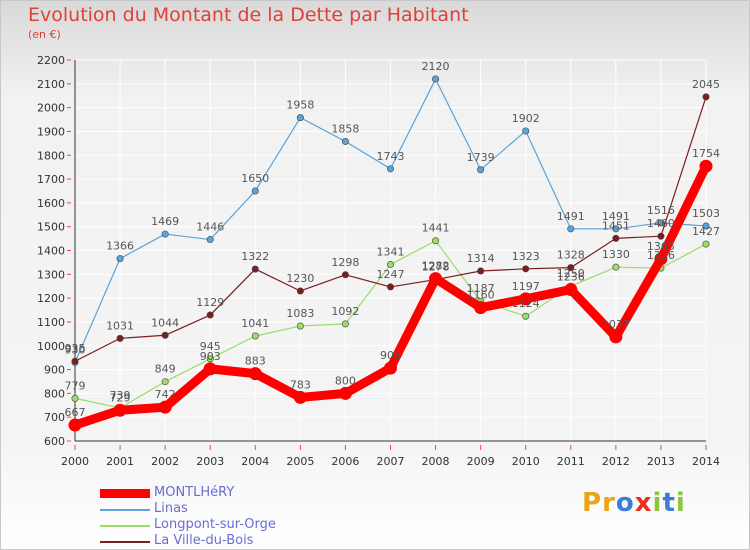 The width and height of the screenshot is (750, 550). What do you see at coordinates (255, 361) in the screenshot?
I see `data-label-montlh-ry: 883` at bounding box center [255, 361].